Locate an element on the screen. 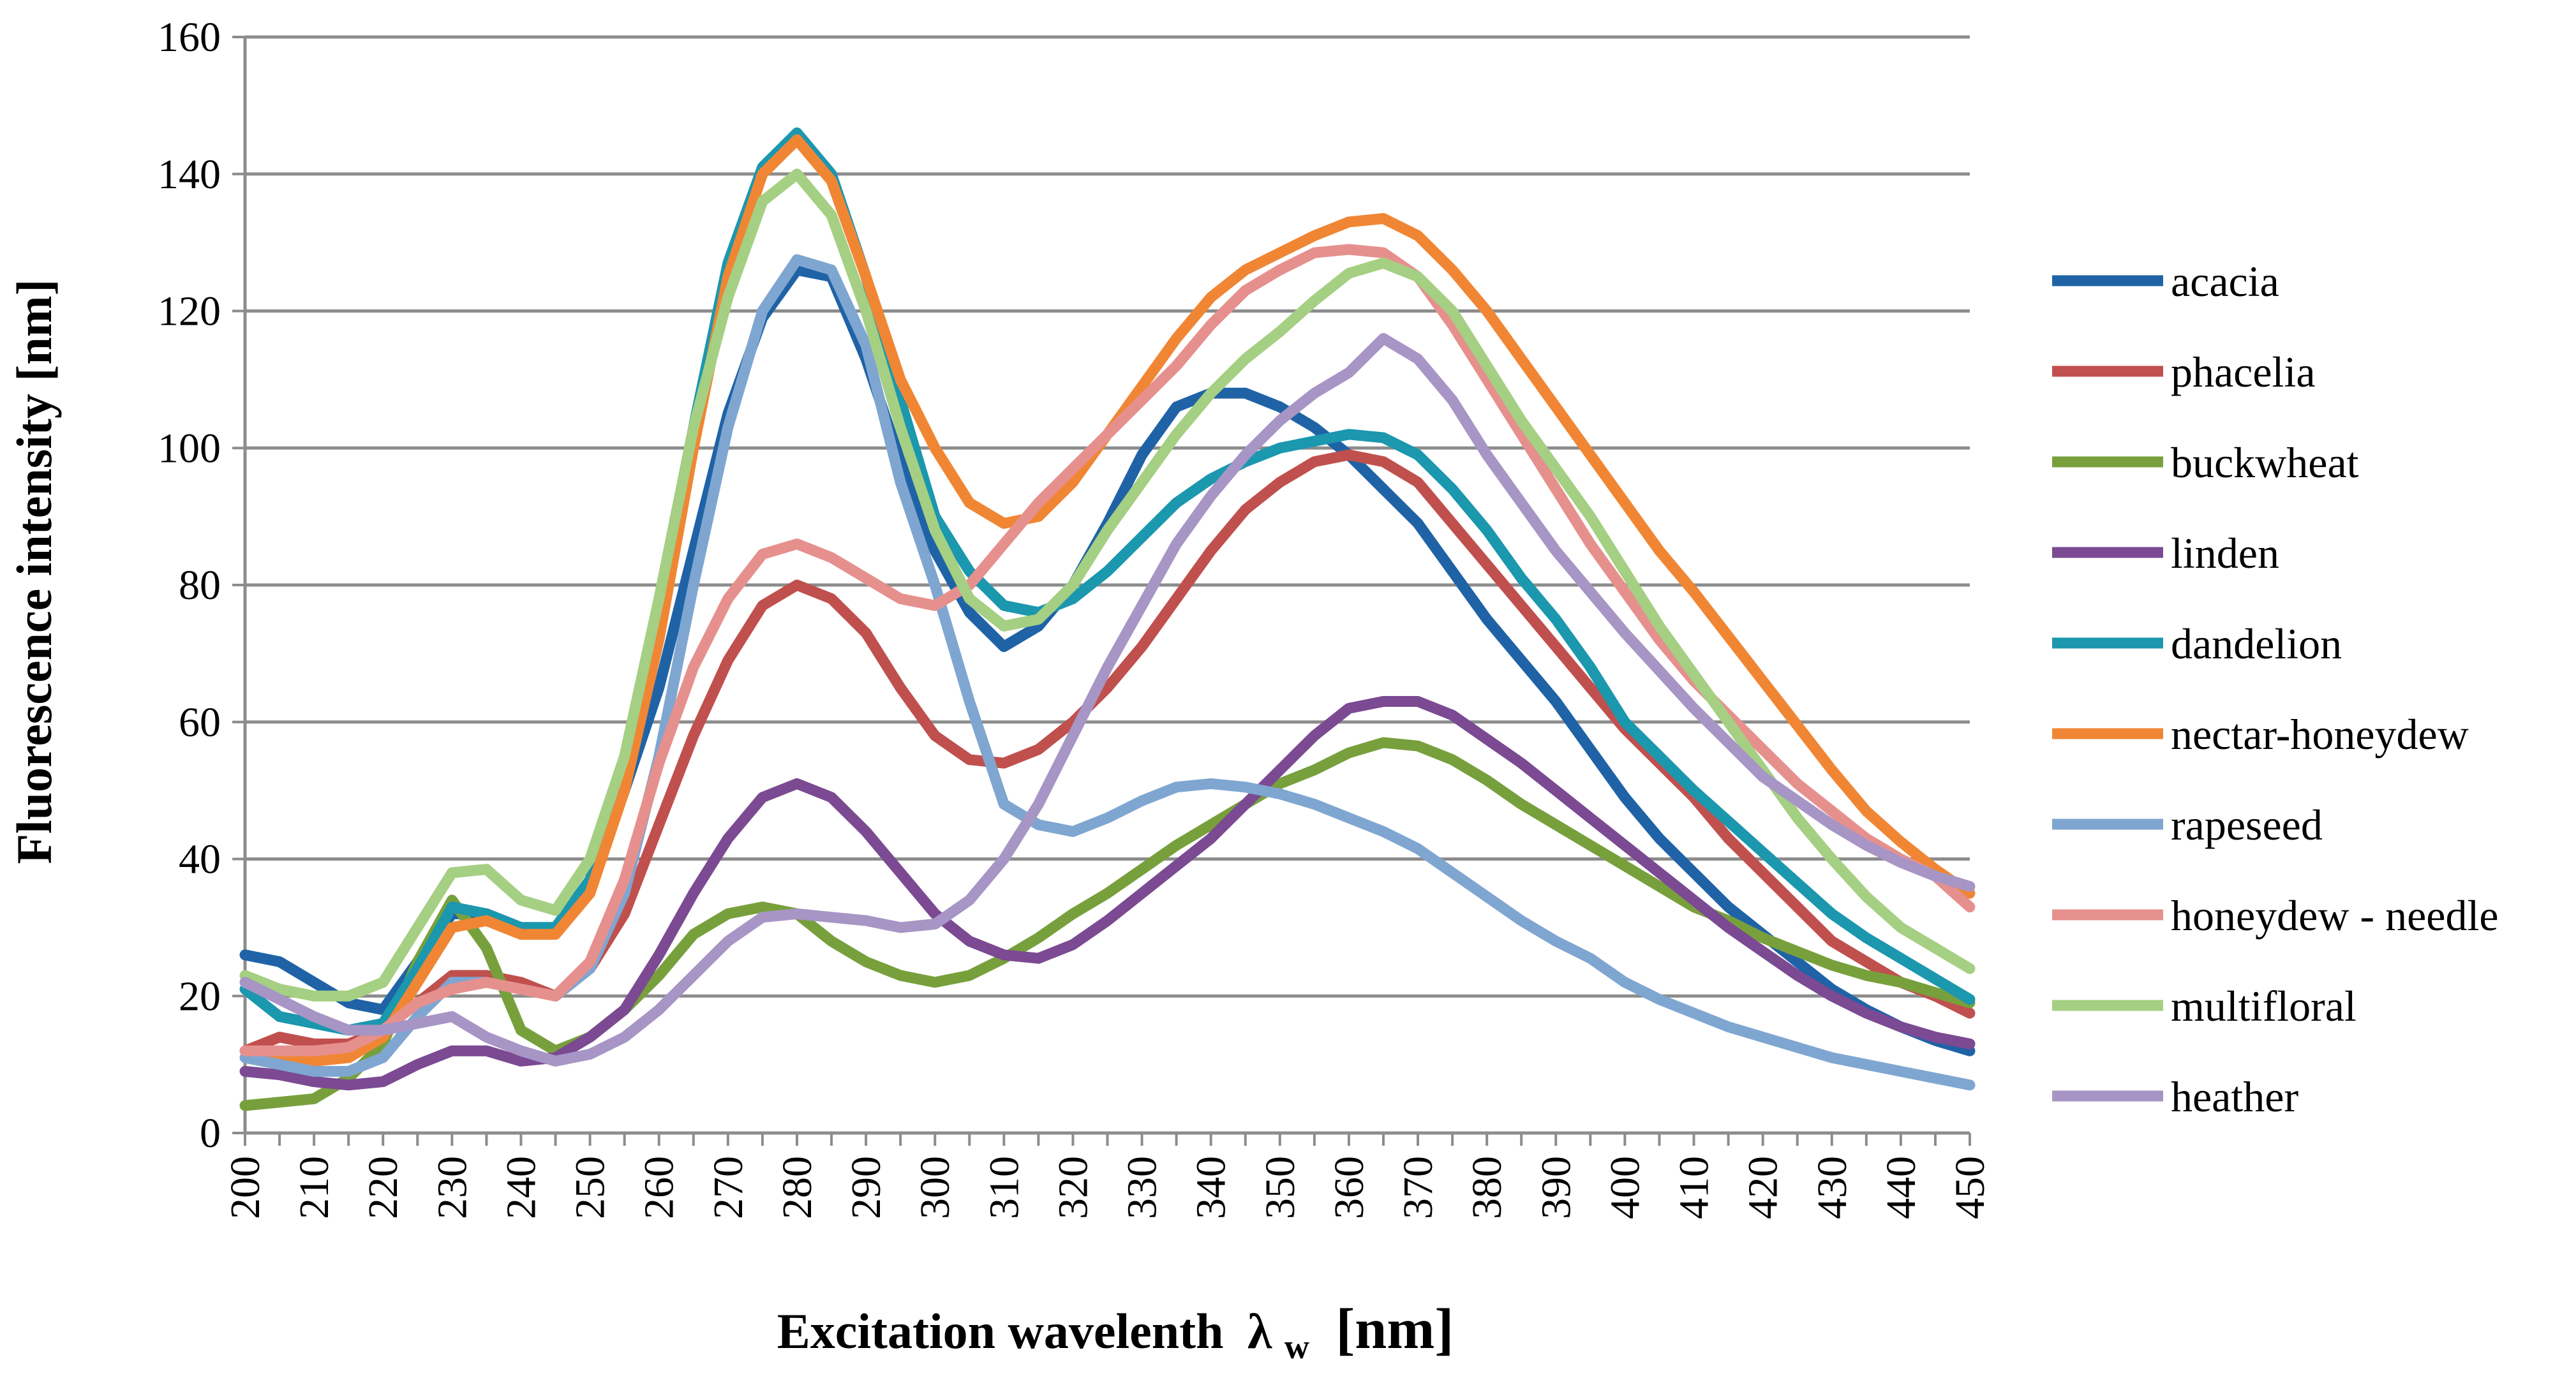 The height and width of the screenshot is (1385, 2576). x-tick-label: 430 is located at coordinates (1832, 1187).